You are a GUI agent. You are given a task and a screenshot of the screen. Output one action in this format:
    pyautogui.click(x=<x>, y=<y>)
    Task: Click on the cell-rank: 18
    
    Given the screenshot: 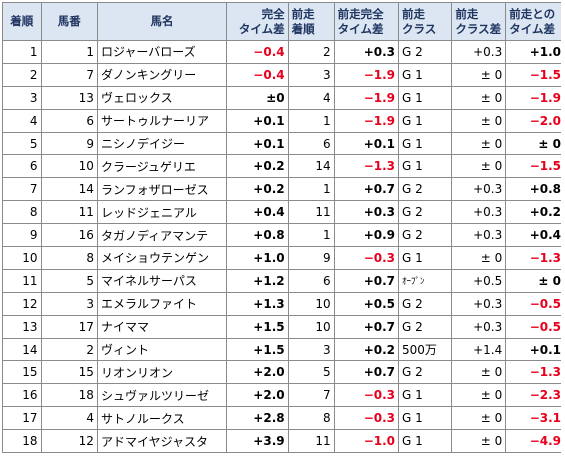 What is the action you would take?
    pyautogui.click(x=22, y=441)
    